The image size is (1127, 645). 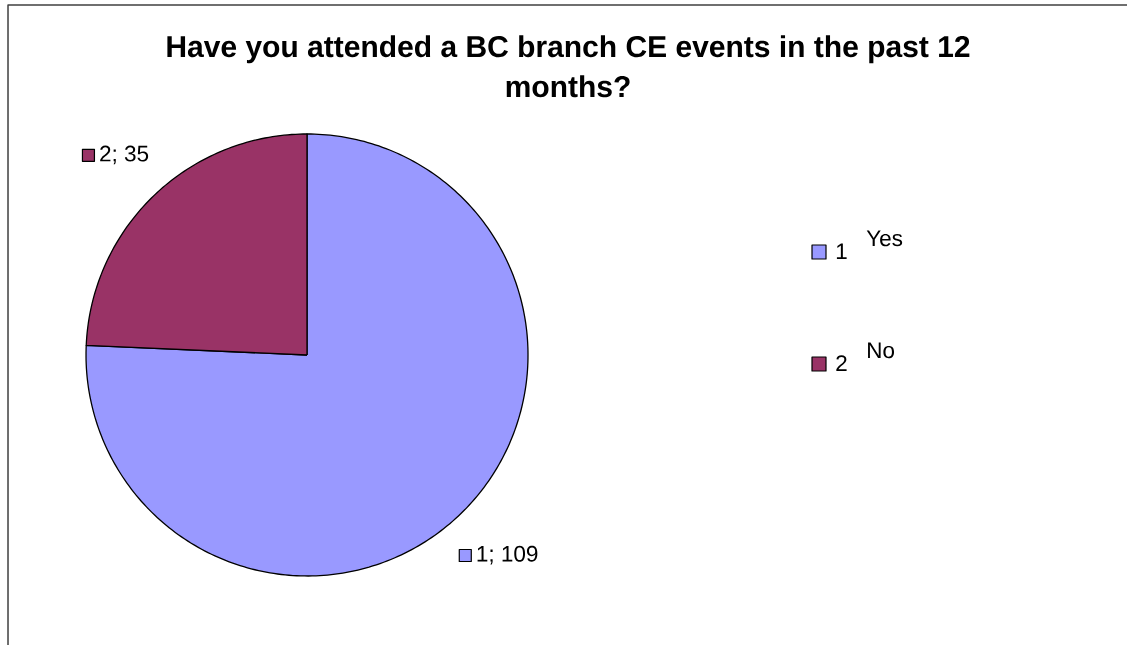 I want to click on legend-label: 1, so click(x=841, y=251).